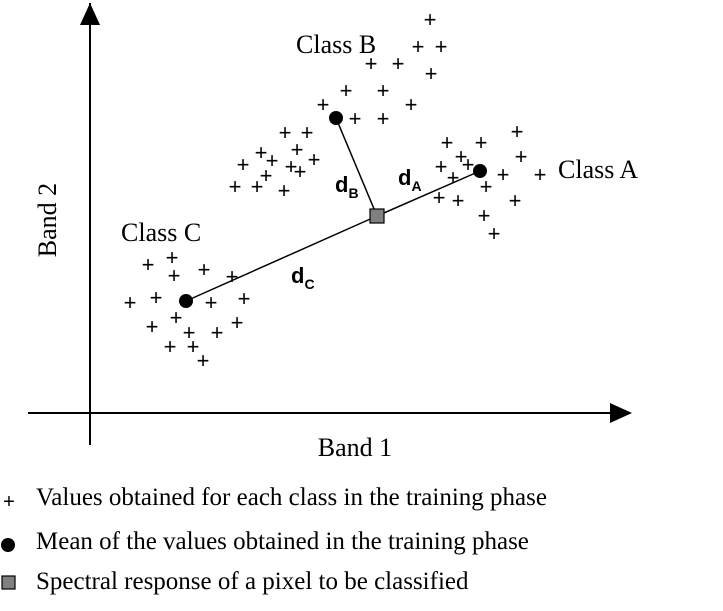 The height and width of the screenshot is (611, 723). I want to click on distance-label-b: dB, so click(347, 186).